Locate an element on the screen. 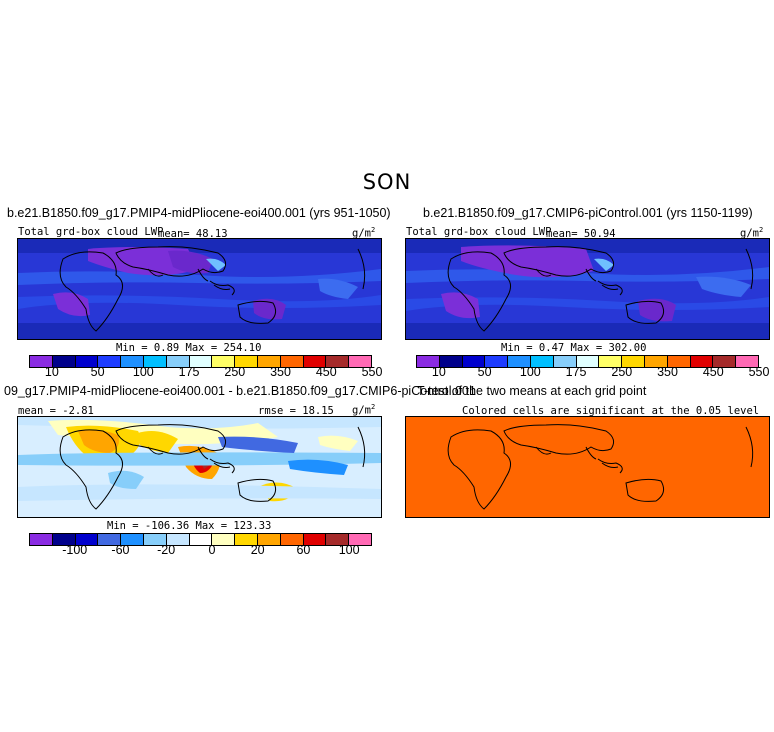 This screenshot has width=774, height=732. right-colorbar-label: 550 is located at coordinates (759, 372).